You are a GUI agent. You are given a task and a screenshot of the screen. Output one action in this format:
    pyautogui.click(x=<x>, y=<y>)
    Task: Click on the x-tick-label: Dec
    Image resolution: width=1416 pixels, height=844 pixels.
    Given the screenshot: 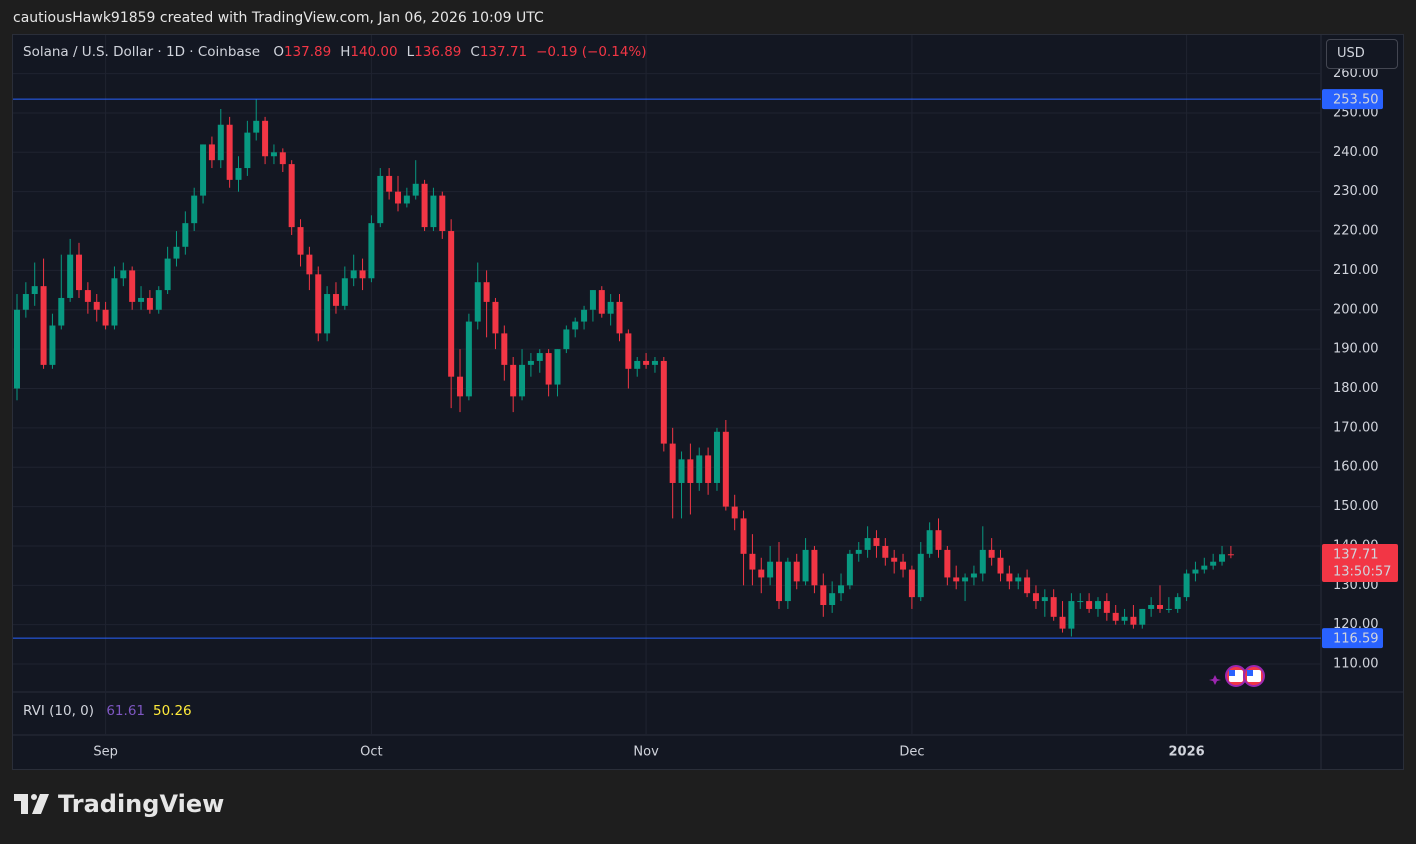 What is the action you would take?
    pyautogui.click(x=911, y=752)
    